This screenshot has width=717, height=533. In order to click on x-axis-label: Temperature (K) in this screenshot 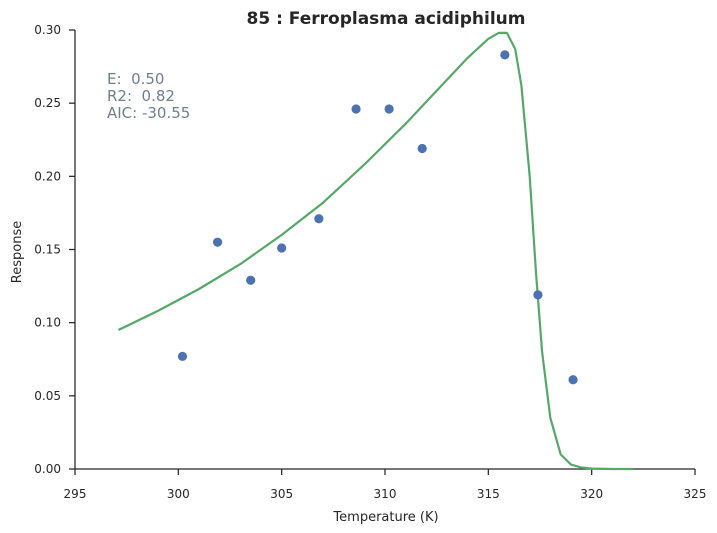, I will do `click(385, 517)`.